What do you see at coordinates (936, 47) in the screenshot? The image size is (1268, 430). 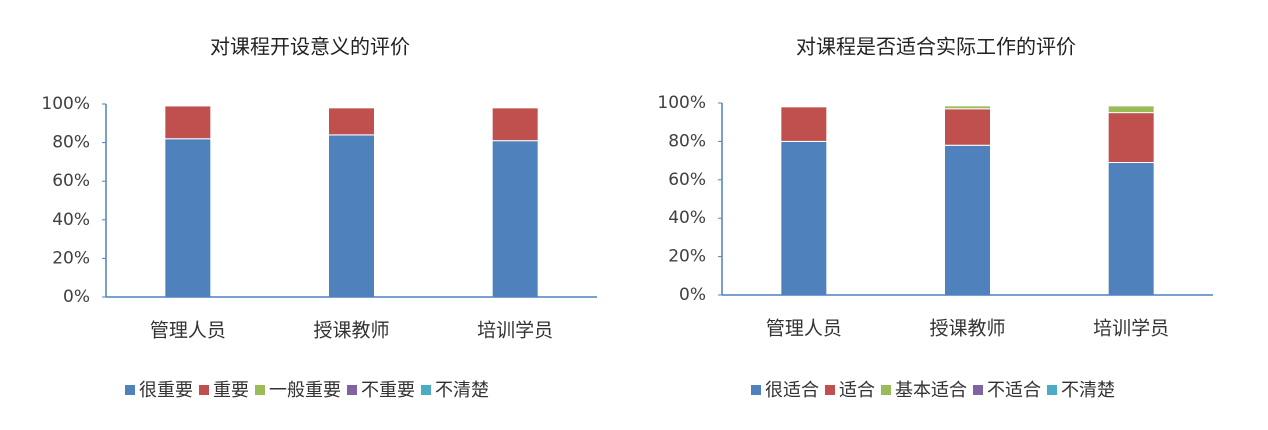 I see `chart-title: 对课程是否适合实际工作的评价` at bounding box center [936, 47].